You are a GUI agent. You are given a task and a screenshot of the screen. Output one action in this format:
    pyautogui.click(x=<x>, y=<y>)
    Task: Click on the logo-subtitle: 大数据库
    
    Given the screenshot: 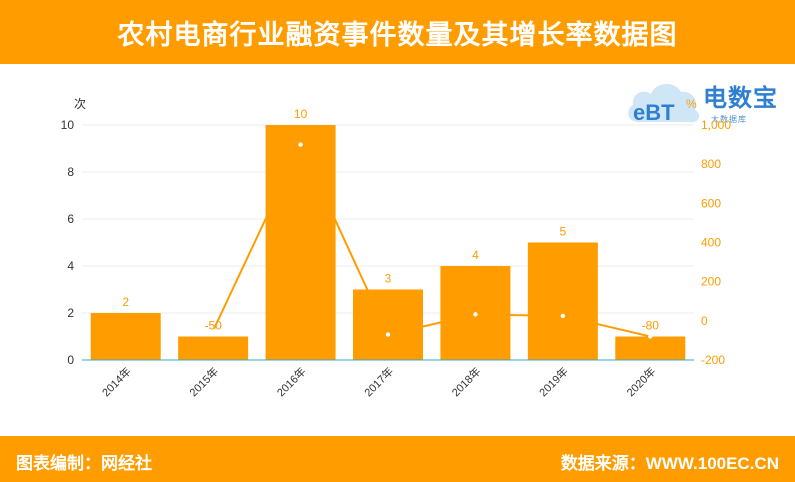 What is the action you would take?
    pyautogui.click(x=729, y=119)
    